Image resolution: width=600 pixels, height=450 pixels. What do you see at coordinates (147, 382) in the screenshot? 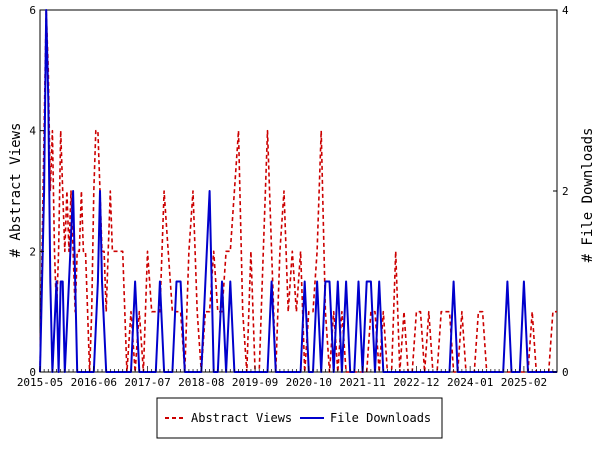
I see `x-tick-label: 2017-07` at bounding box center [147, 382].